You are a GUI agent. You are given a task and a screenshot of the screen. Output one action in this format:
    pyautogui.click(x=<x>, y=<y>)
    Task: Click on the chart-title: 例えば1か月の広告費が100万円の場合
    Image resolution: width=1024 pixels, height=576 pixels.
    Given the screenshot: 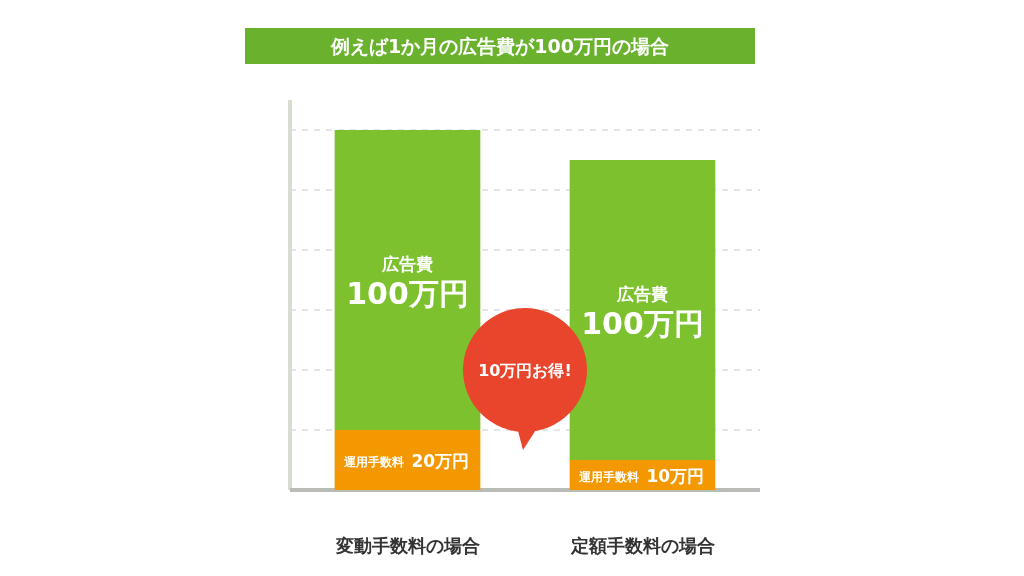 What is the action you would take?
    pyautogui.click(x=499, y=46)
    